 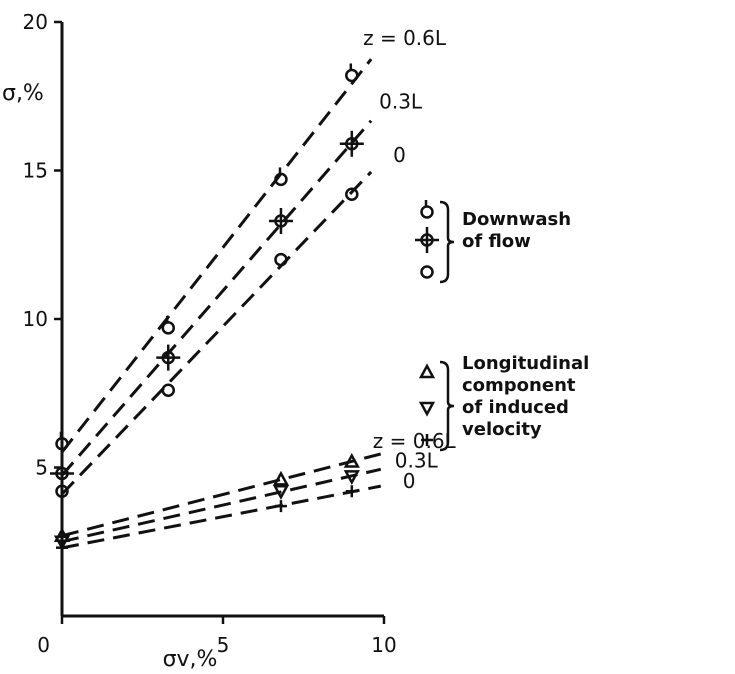 I want to click on y-tick-label: 20, so click(x=35, y=22).